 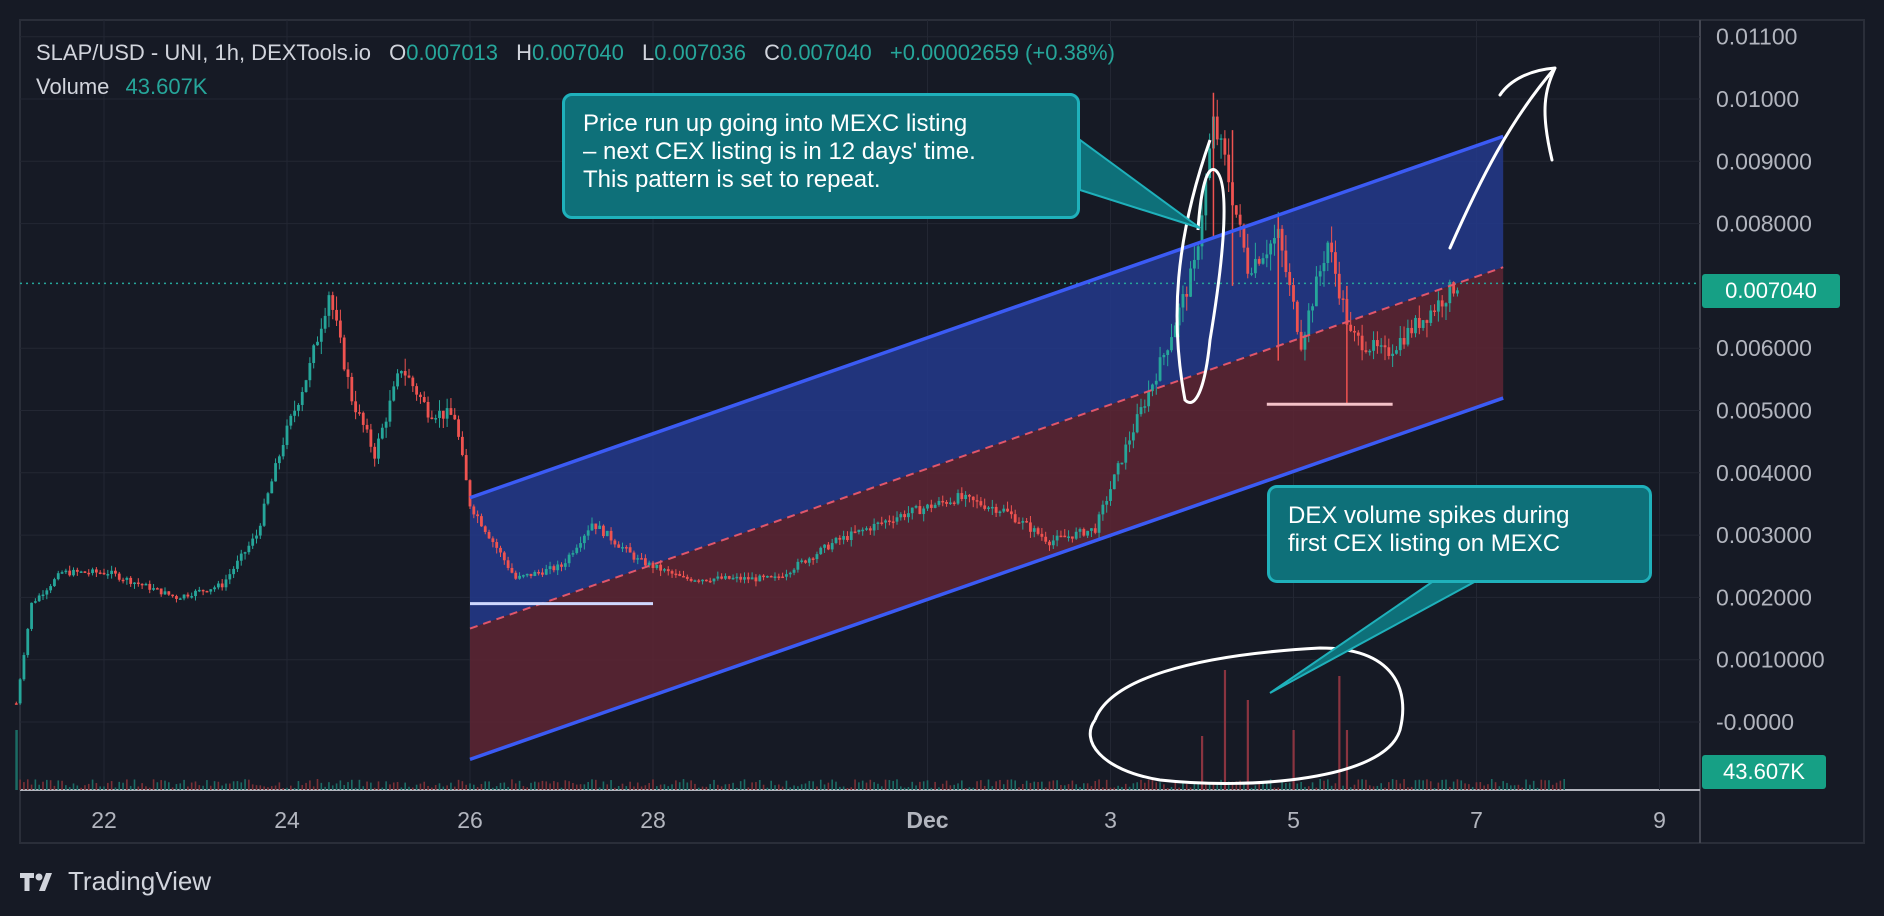 What do you see at coordinates (648, 52) in the screenshot?
I see `low-label: L` at bounding box center [648, 52].